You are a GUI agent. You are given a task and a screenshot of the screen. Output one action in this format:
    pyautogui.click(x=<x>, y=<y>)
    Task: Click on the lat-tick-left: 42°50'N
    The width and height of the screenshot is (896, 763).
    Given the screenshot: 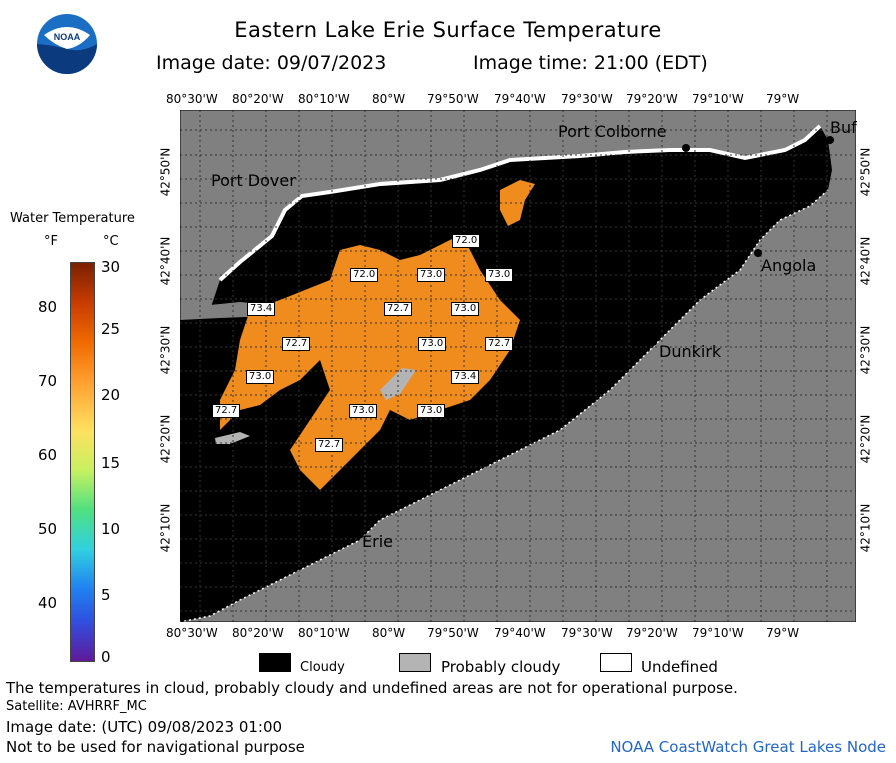 What is the action you would take?
    pyautogui.click(x=165, y=172)
    